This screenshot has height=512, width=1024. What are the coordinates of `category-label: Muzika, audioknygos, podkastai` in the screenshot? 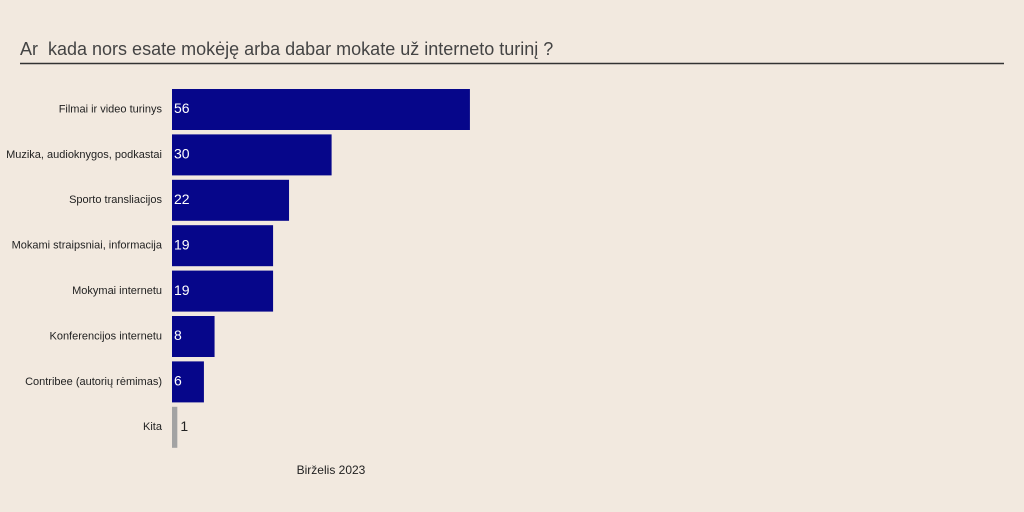 It's located at (84, 155).